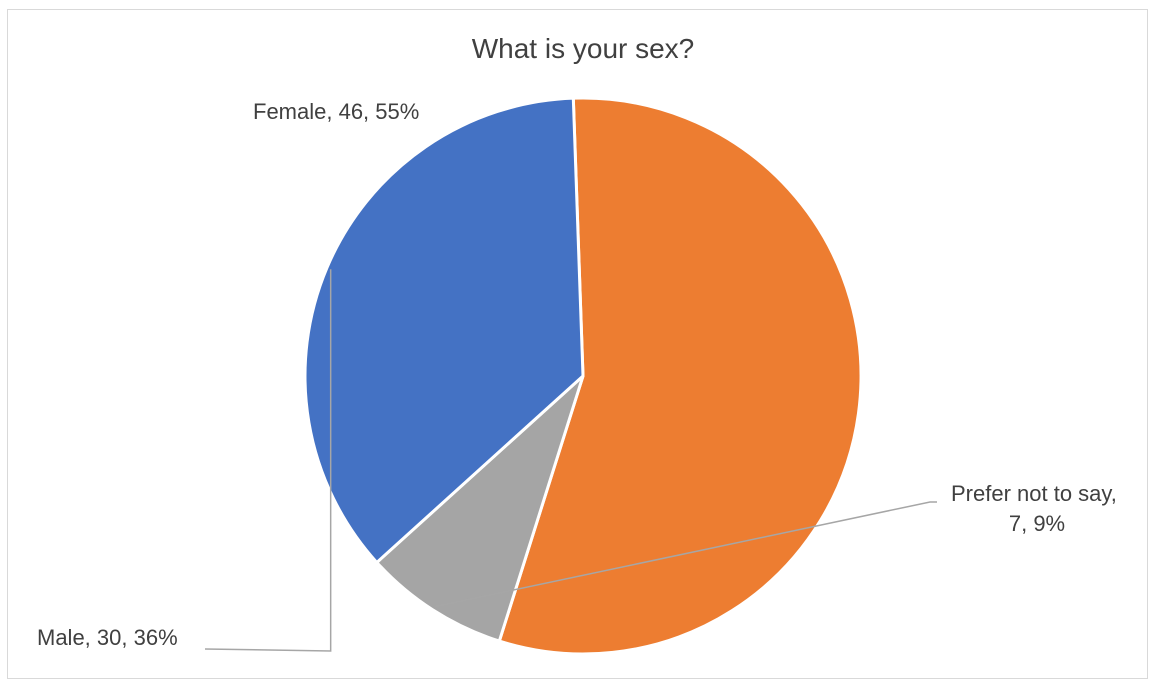 The width and height of the screenshot is (1151, 679). I want to click on data-label-prefer-not-to-say: Prefer not to say, 7, 9%, so click(1037, 508).